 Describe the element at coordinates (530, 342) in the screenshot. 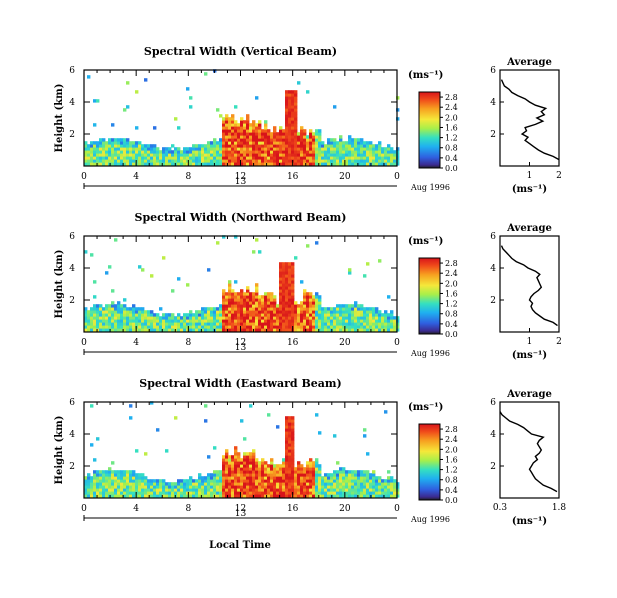

I see `average-x-tick-label: 1` at that location.